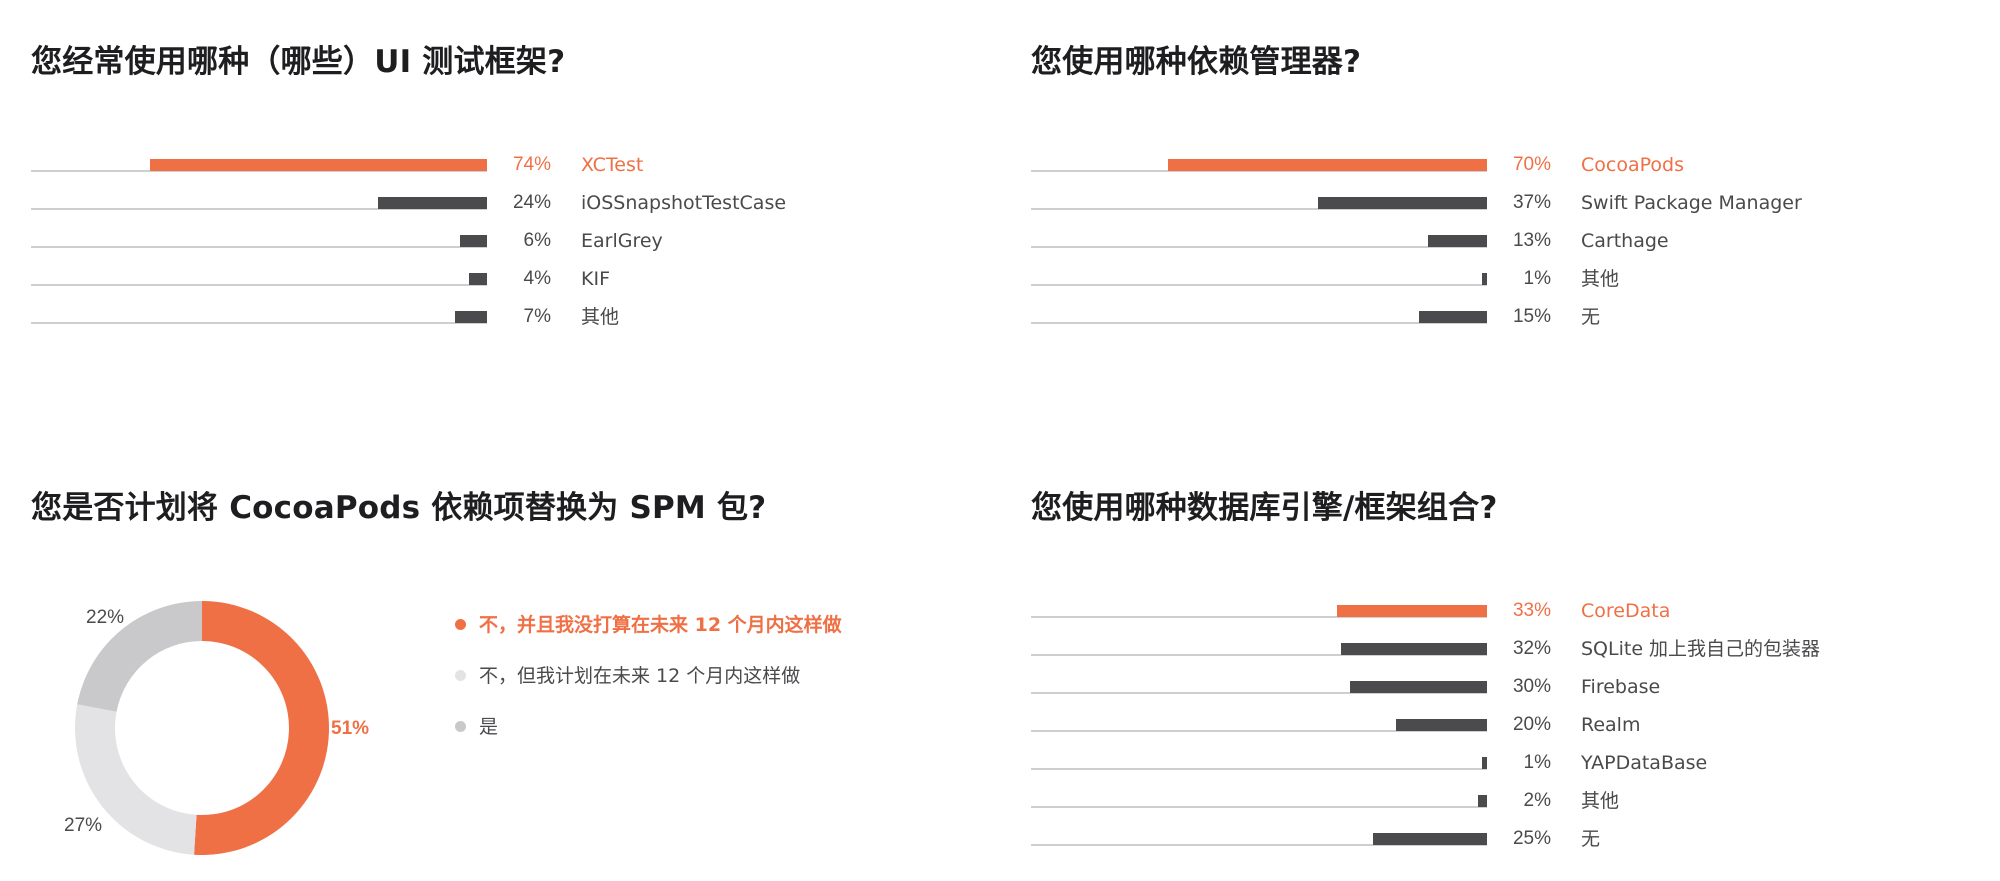 The image size is (2000, 881). What do you see at coordinates (1531, 686) in the screenshot?
I see `bar-value-label: 30%` at bounding box center [1531, 686].